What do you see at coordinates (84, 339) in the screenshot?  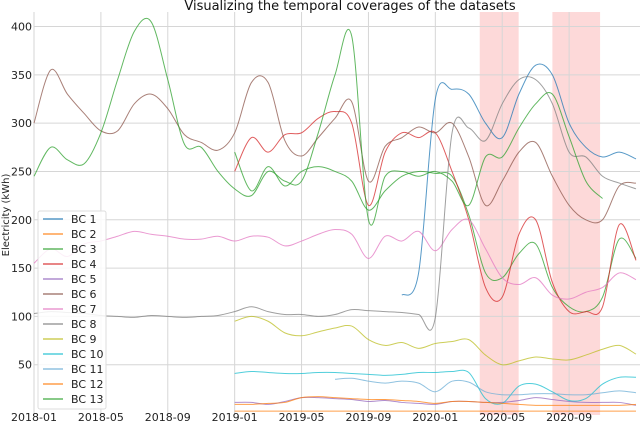 I see `legend-label: BC 9` at bounding box center [84, 339].